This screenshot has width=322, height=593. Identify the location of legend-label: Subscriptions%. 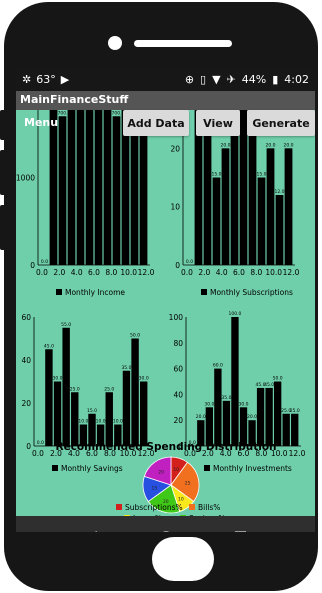
(154, 507).